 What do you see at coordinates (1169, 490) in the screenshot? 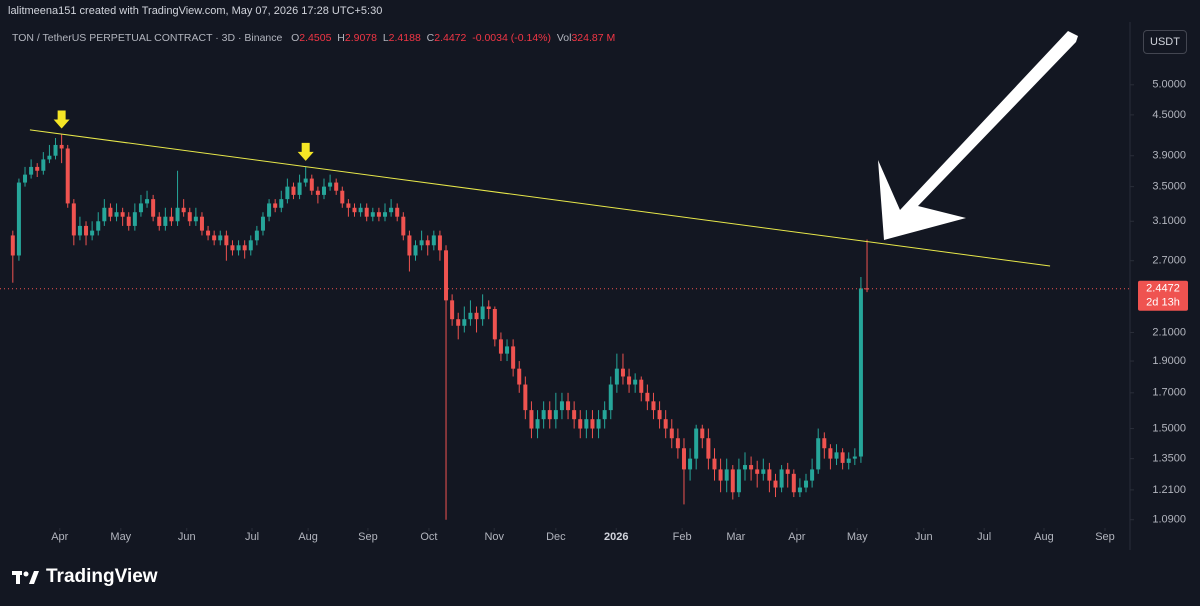
I see `y-tick-label: 1.2100` at bounding box center [1169, 490].